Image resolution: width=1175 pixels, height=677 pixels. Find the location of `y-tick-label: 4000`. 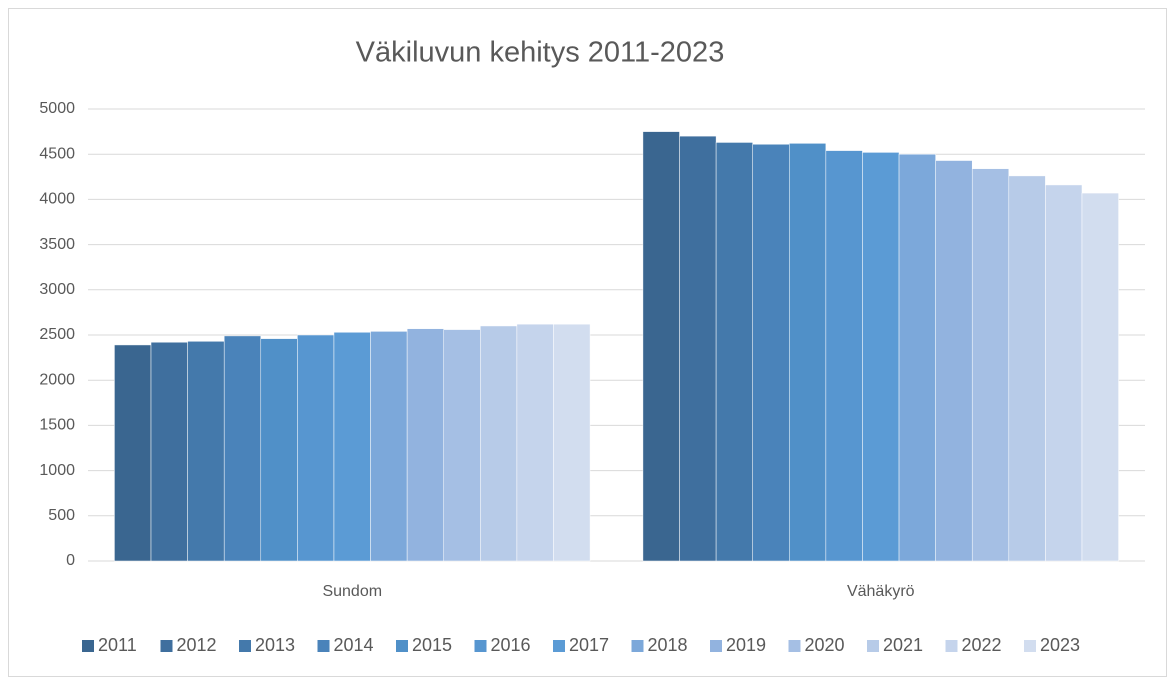

y-tick-label: 4000 is located at coordinates (57, 199).